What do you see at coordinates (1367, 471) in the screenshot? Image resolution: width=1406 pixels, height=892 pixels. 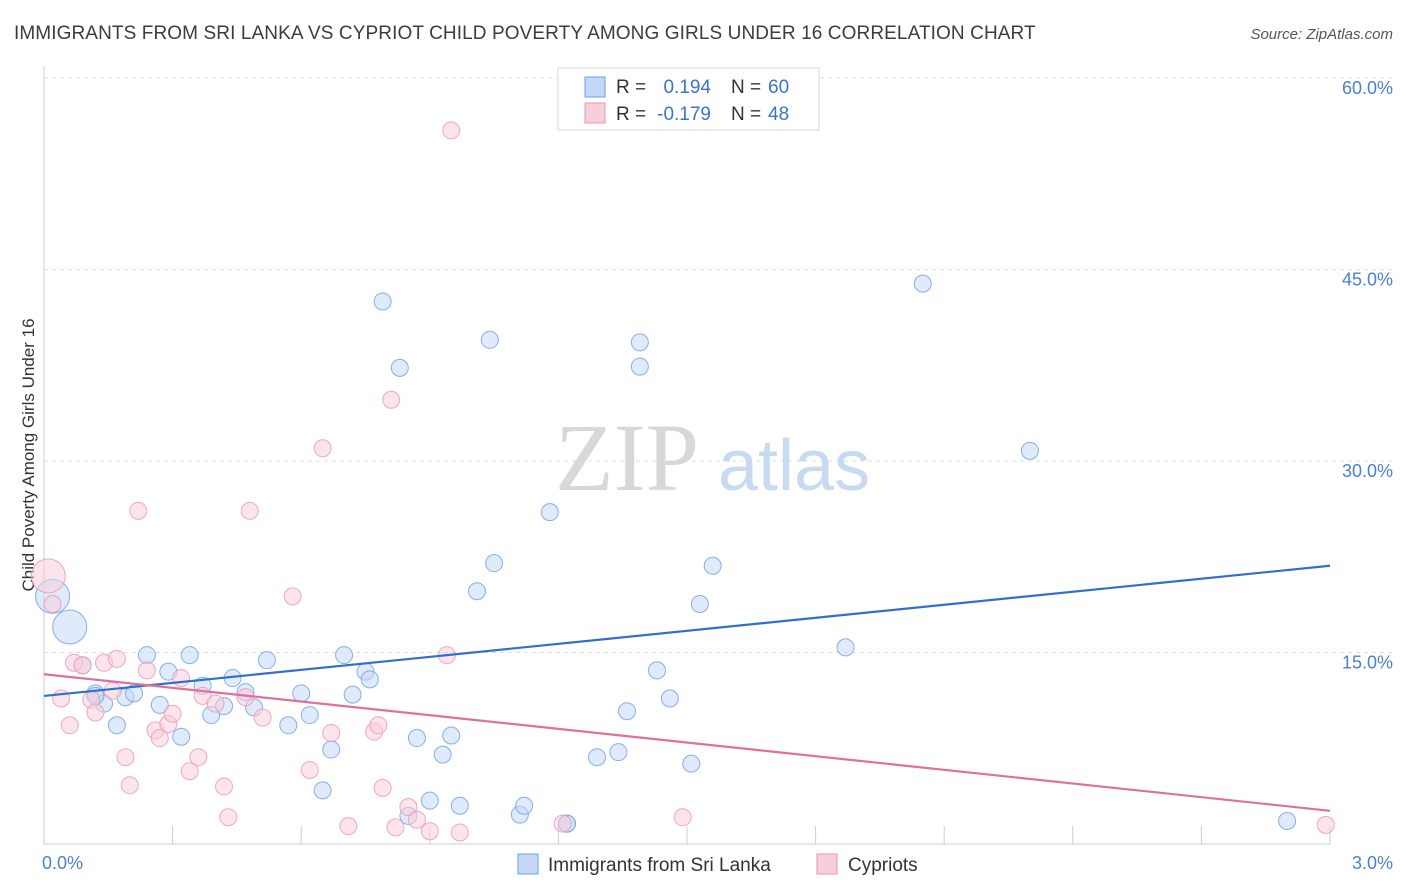 I see `y-tick-label: 30.0%` at bounding box center [1367, 471].